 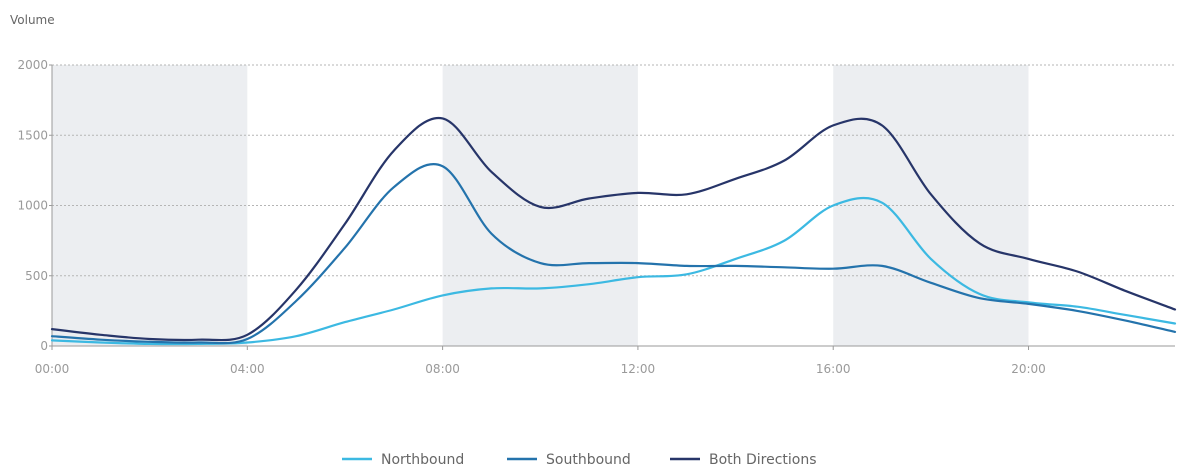 I want to click on y-axis-ticks: 0 500 1000 1500 2000, so click(x=34, y=205).